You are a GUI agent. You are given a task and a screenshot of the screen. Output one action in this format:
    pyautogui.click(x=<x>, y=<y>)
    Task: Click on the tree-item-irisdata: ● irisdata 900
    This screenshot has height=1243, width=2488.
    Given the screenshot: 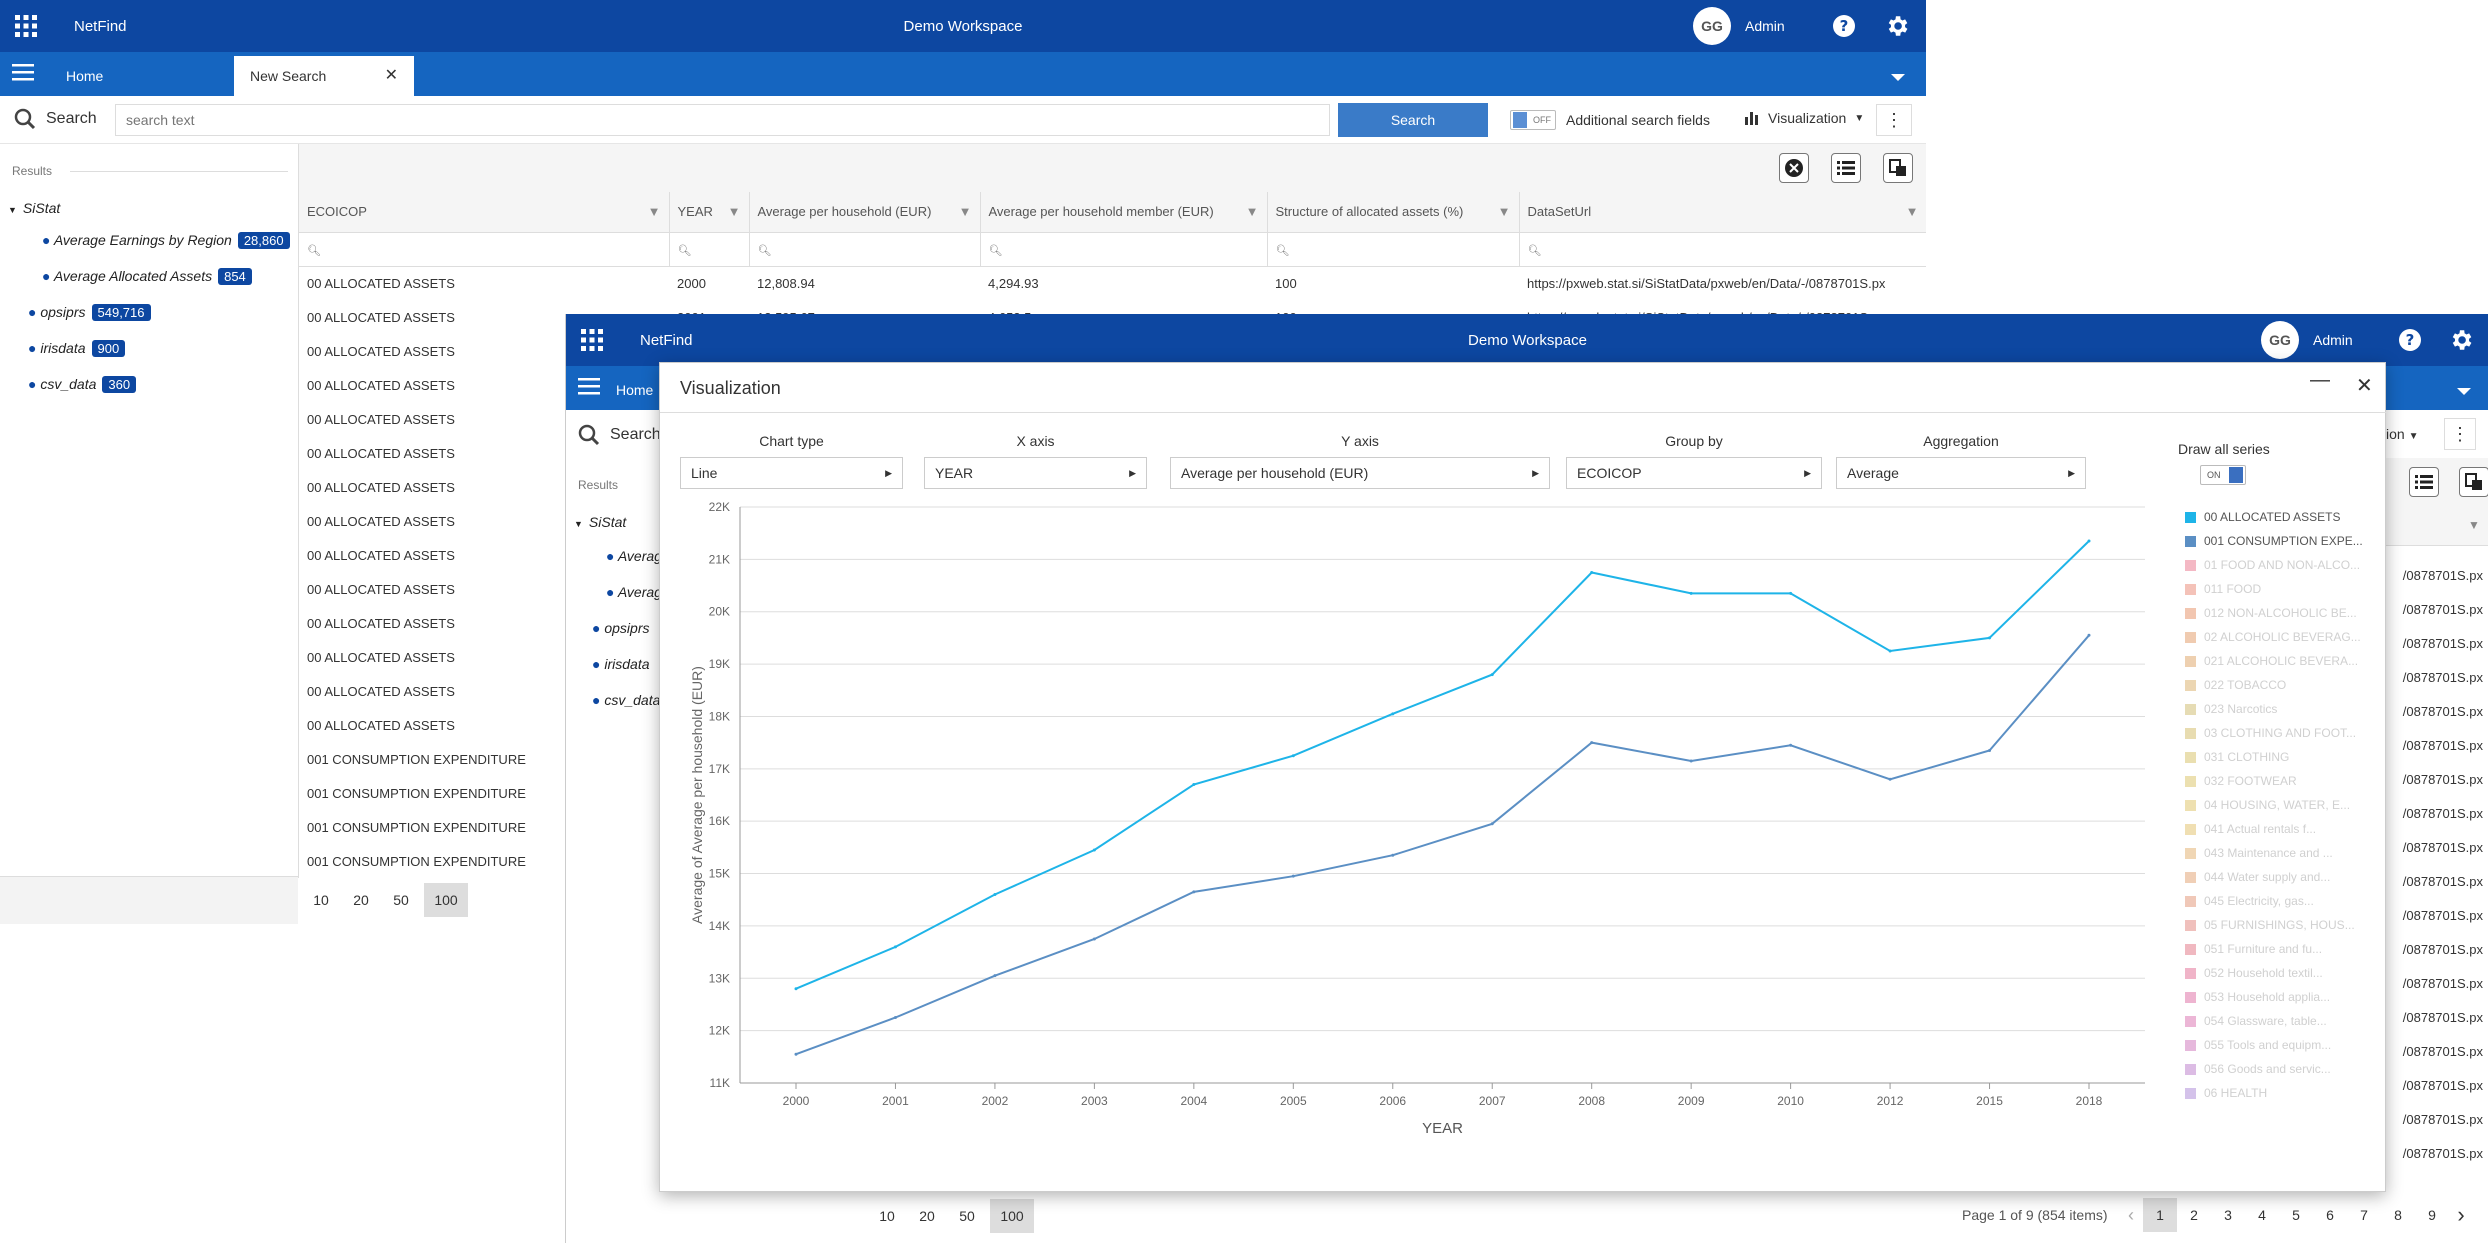 What is the action you would take?
    pyautogui.click(x=77, y=348)
    